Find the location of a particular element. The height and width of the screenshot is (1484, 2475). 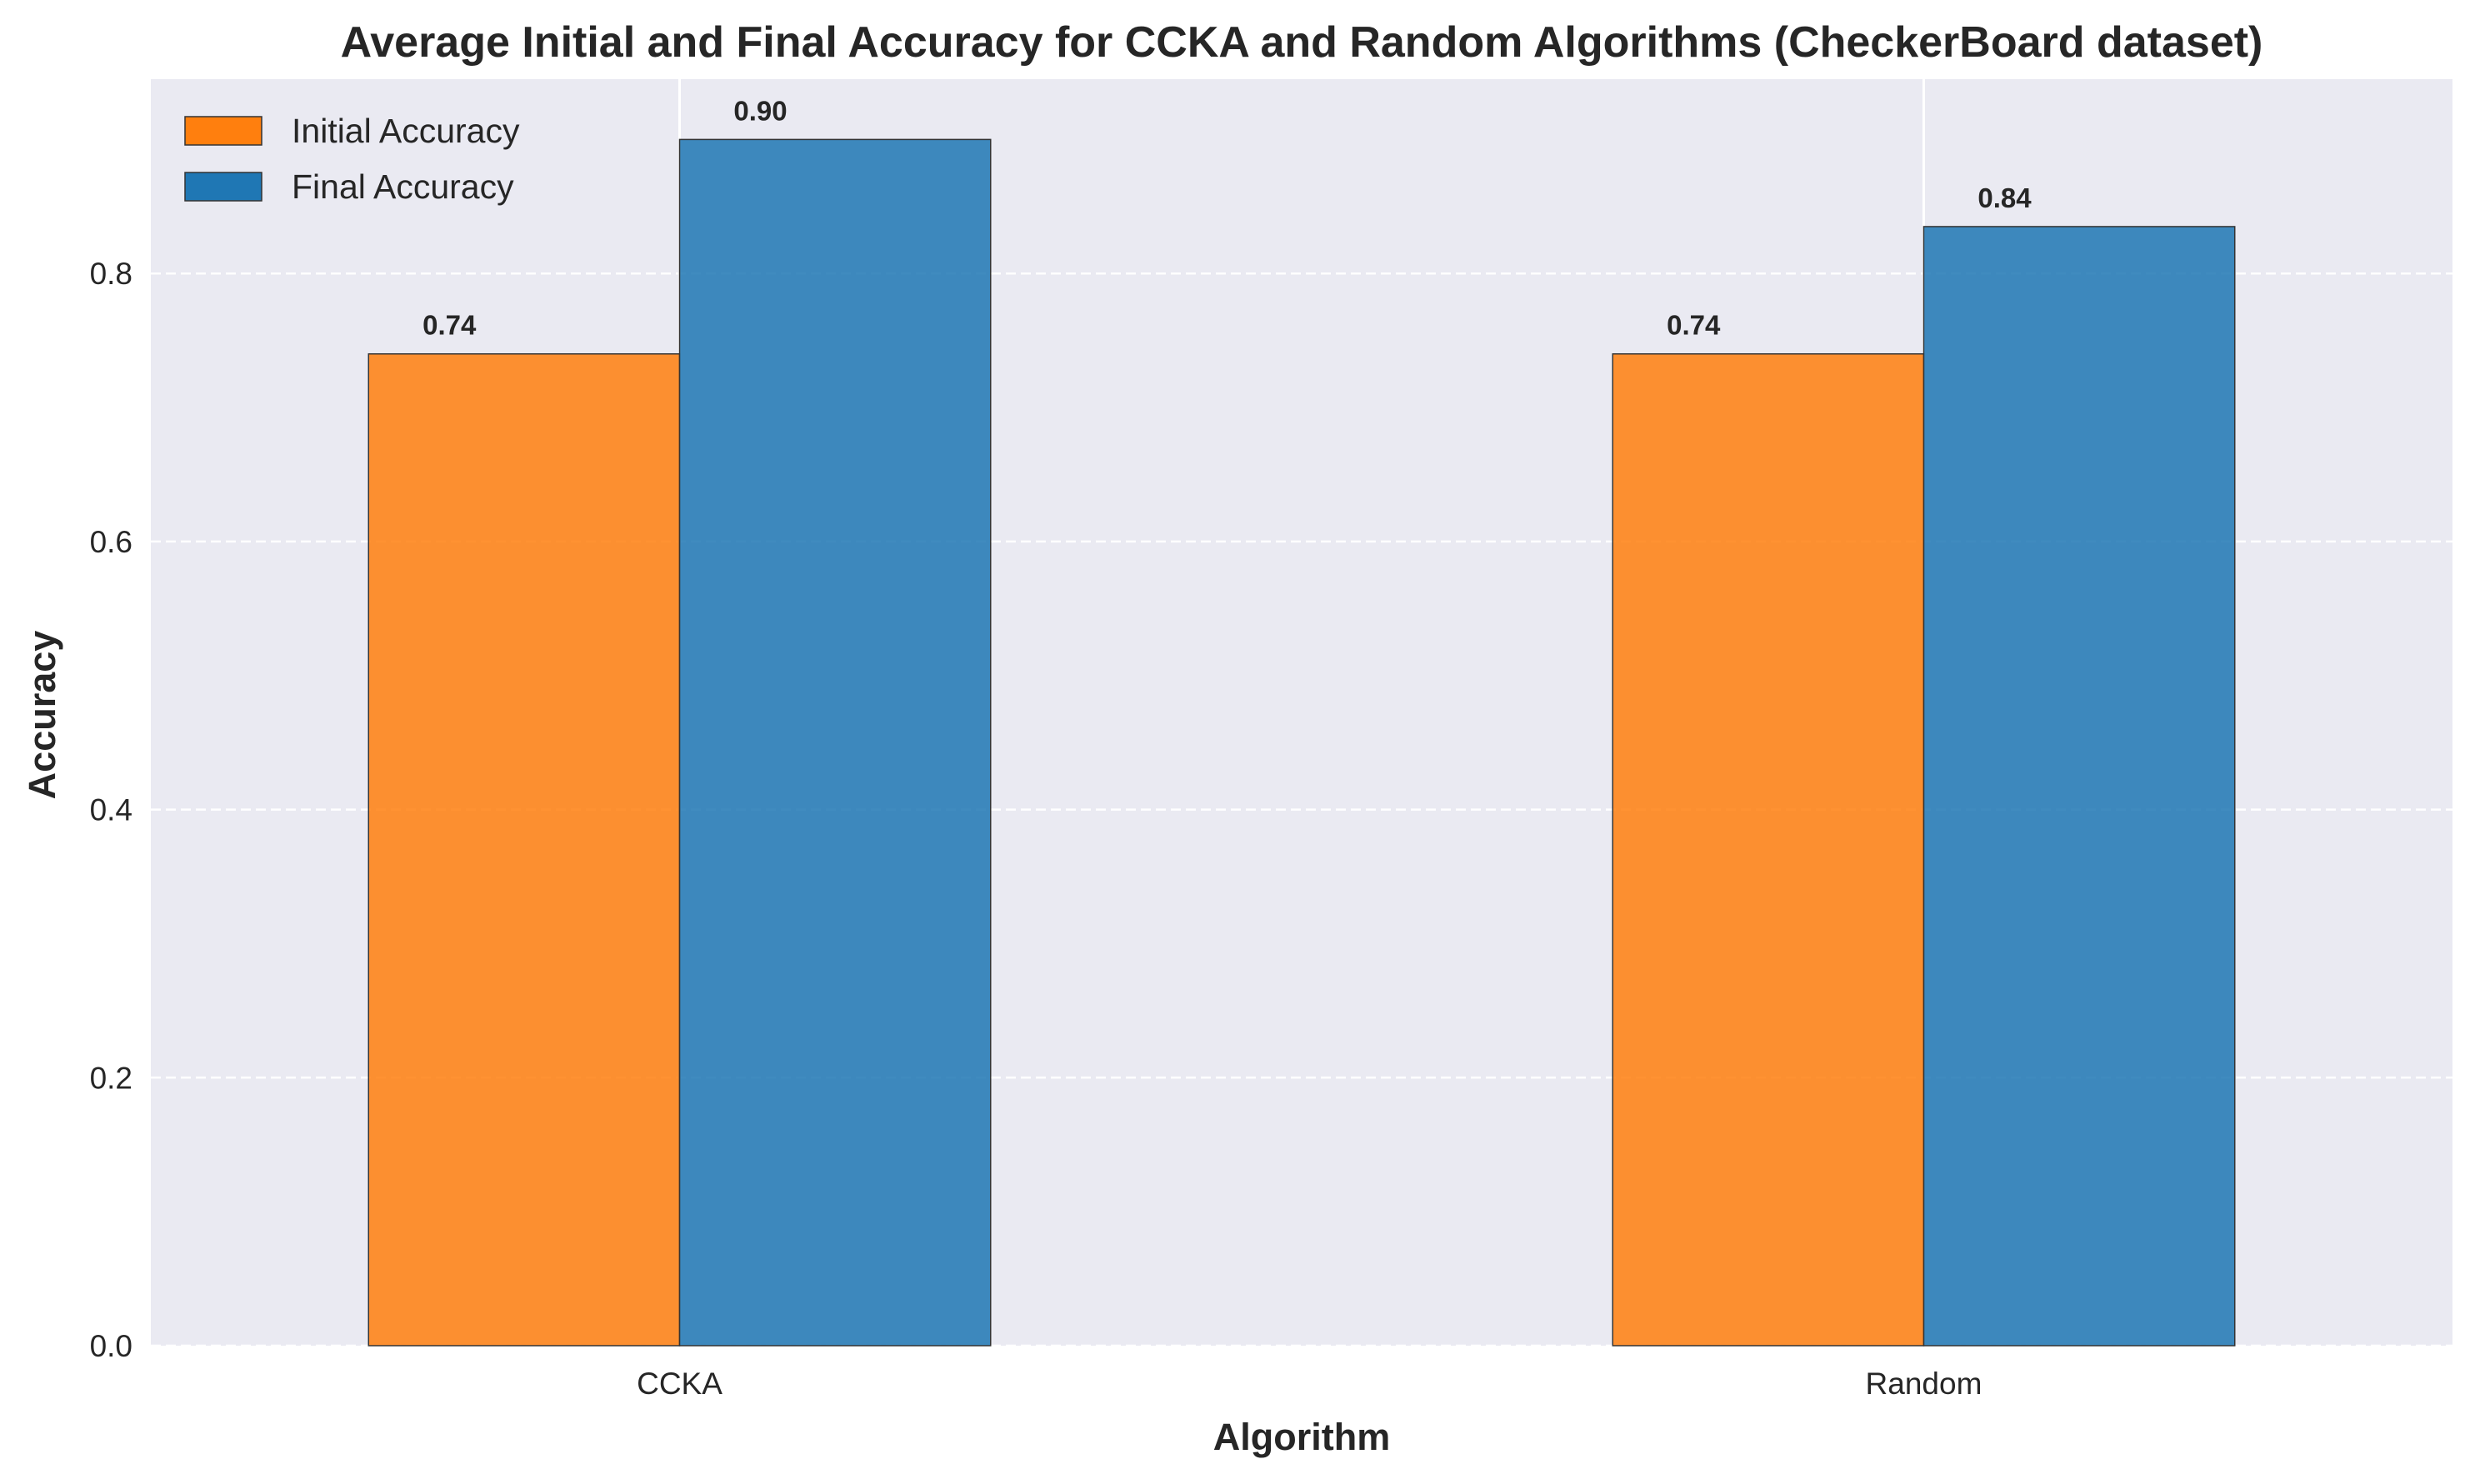

bar-value-label: 0.84 is located at coordinates (2005, 197).